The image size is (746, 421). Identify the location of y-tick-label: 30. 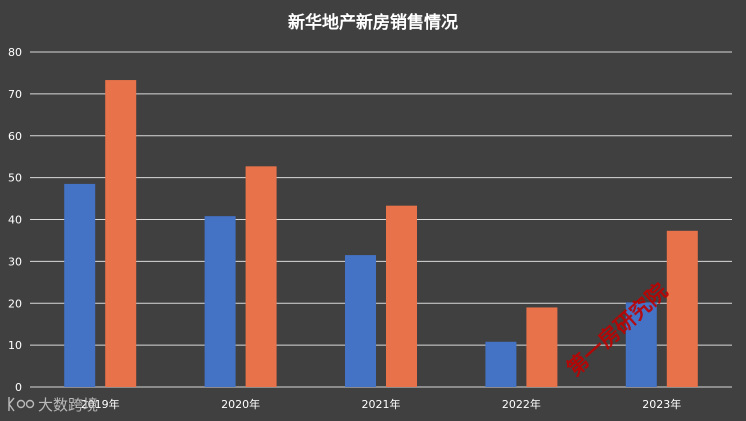
(15, 261).